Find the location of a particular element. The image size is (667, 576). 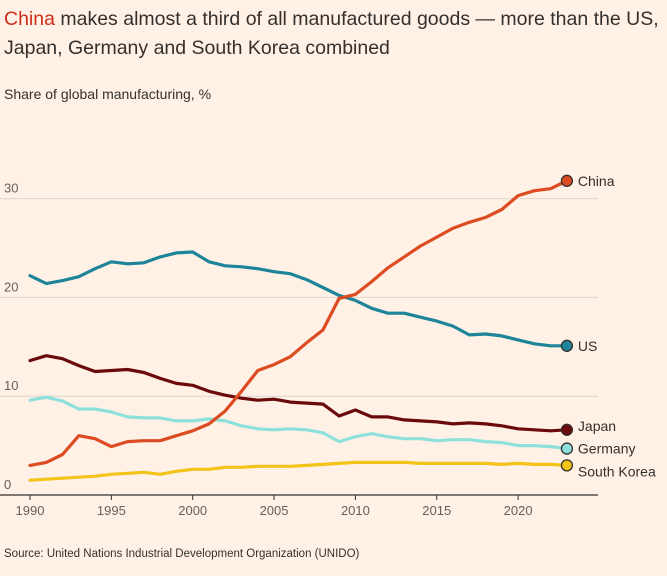

series-endpoint-japan is located at coordinates (567, 429).